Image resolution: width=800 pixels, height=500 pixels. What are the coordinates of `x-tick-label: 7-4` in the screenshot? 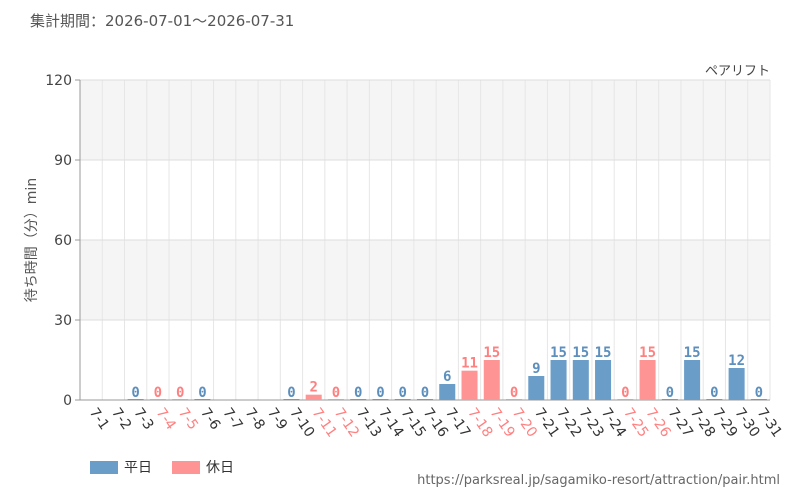 It's located at (166, 419).